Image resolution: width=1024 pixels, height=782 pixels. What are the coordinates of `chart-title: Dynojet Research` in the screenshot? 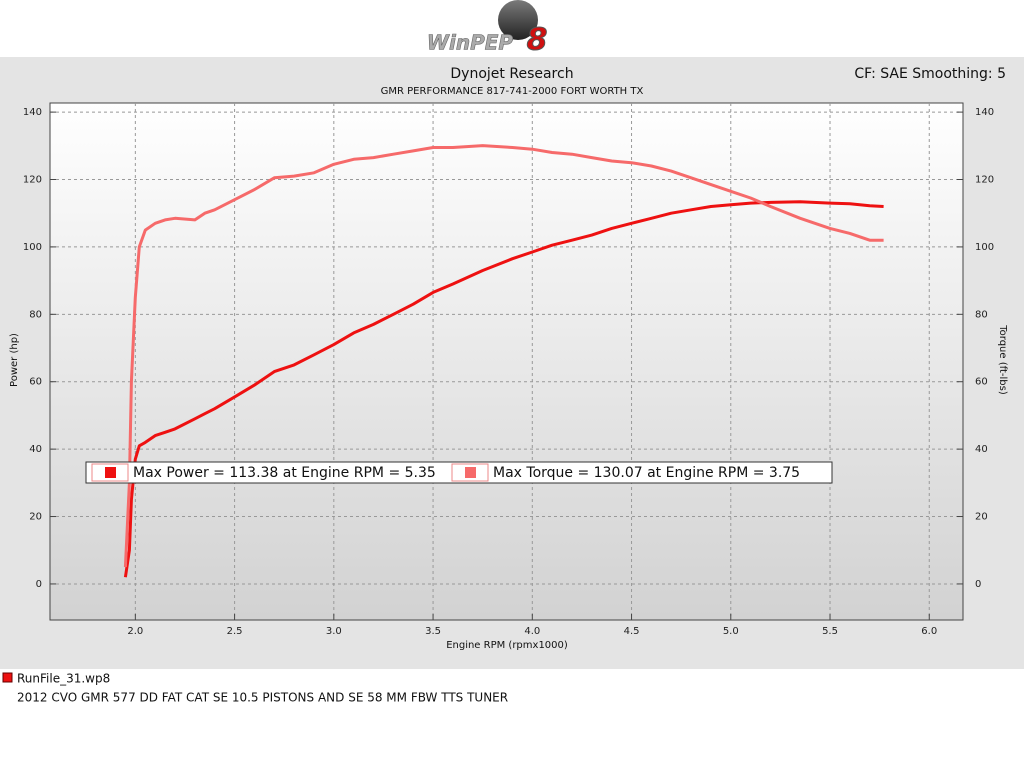 It's located at (511, 74).